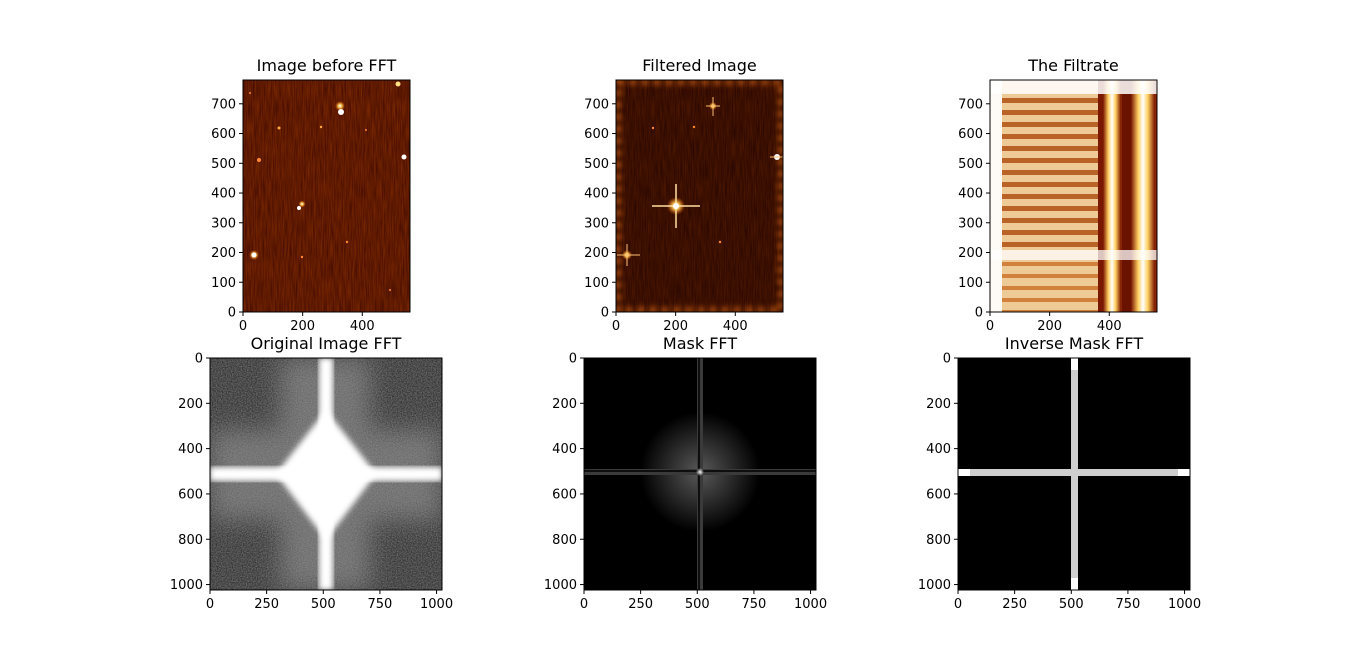  I want to click on filtrate-horizontal-stripes, so click(1050, 205).